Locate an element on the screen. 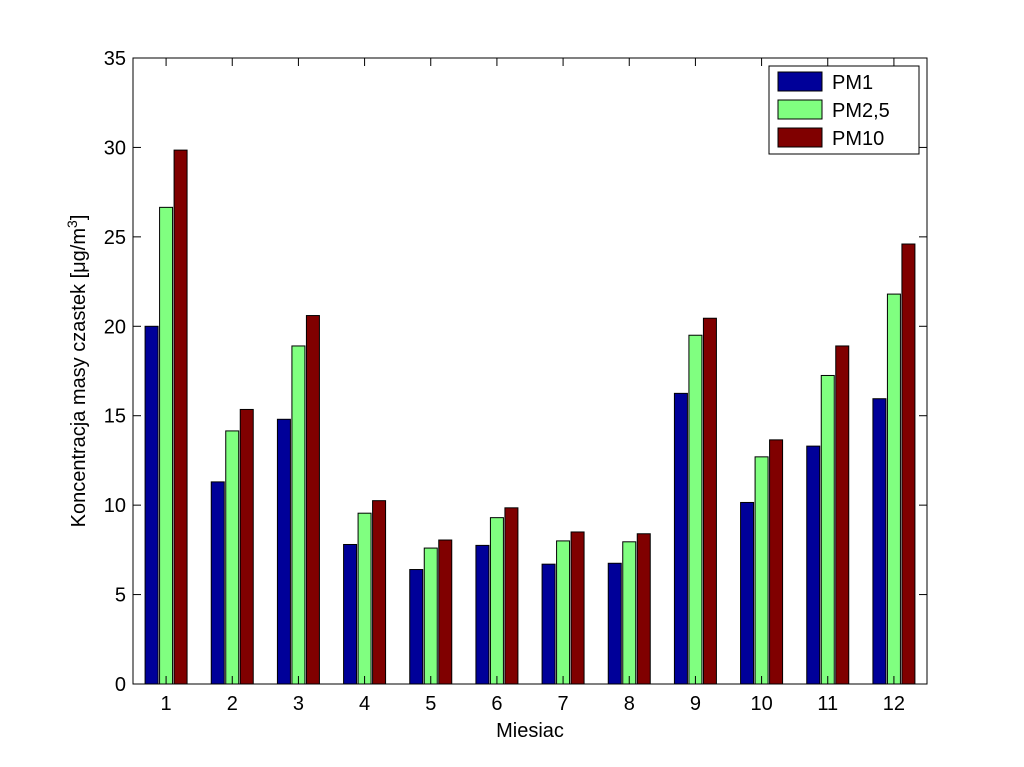 This screenshot has height=767, width=1024. y-tick-label-35: 35 is located at coordinates (115, 59).